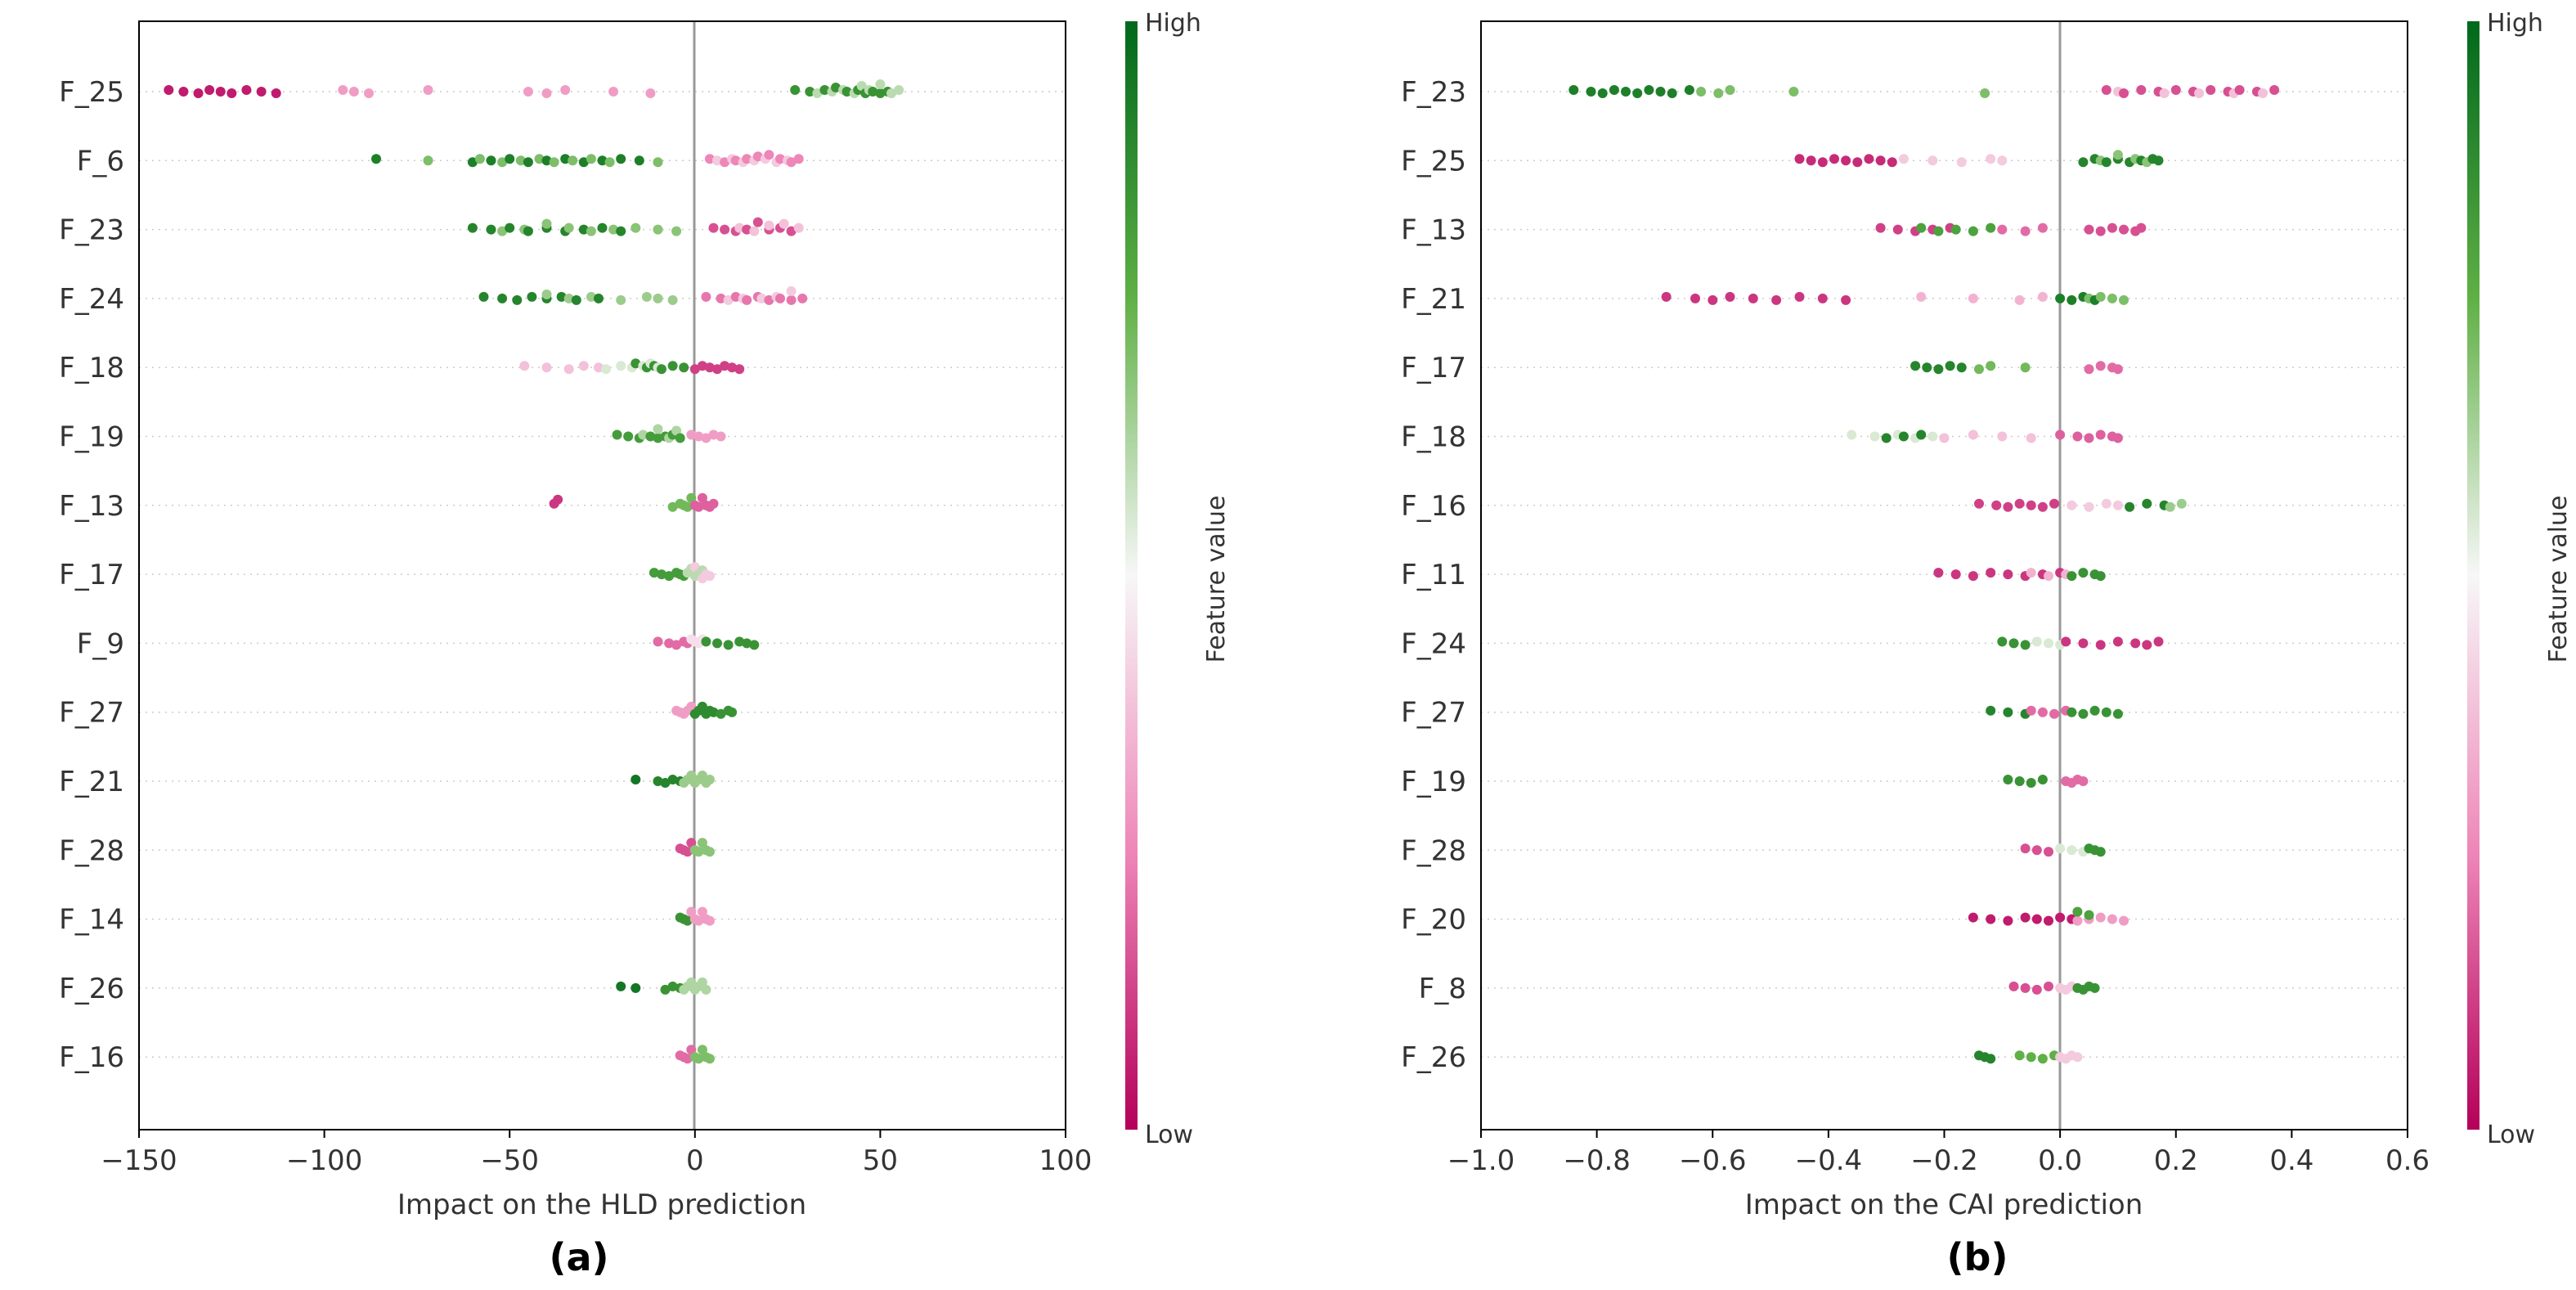  What do you see at coordinates (91, 575) in the screenshot?
I see `feature-label-f-17: F_17` at bounding box center [91, 575].